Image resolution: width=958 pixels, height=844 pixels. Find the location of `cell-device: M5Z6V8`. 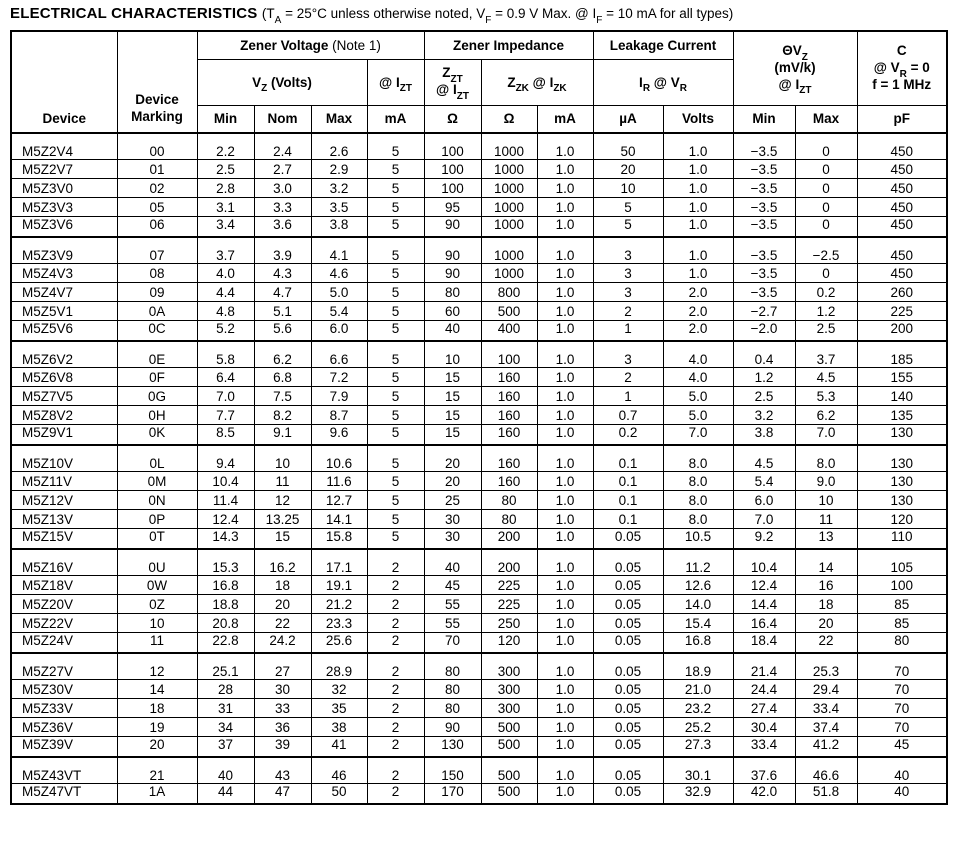

cell-device: M5Z6V8 is located at coordinates (64, 377).